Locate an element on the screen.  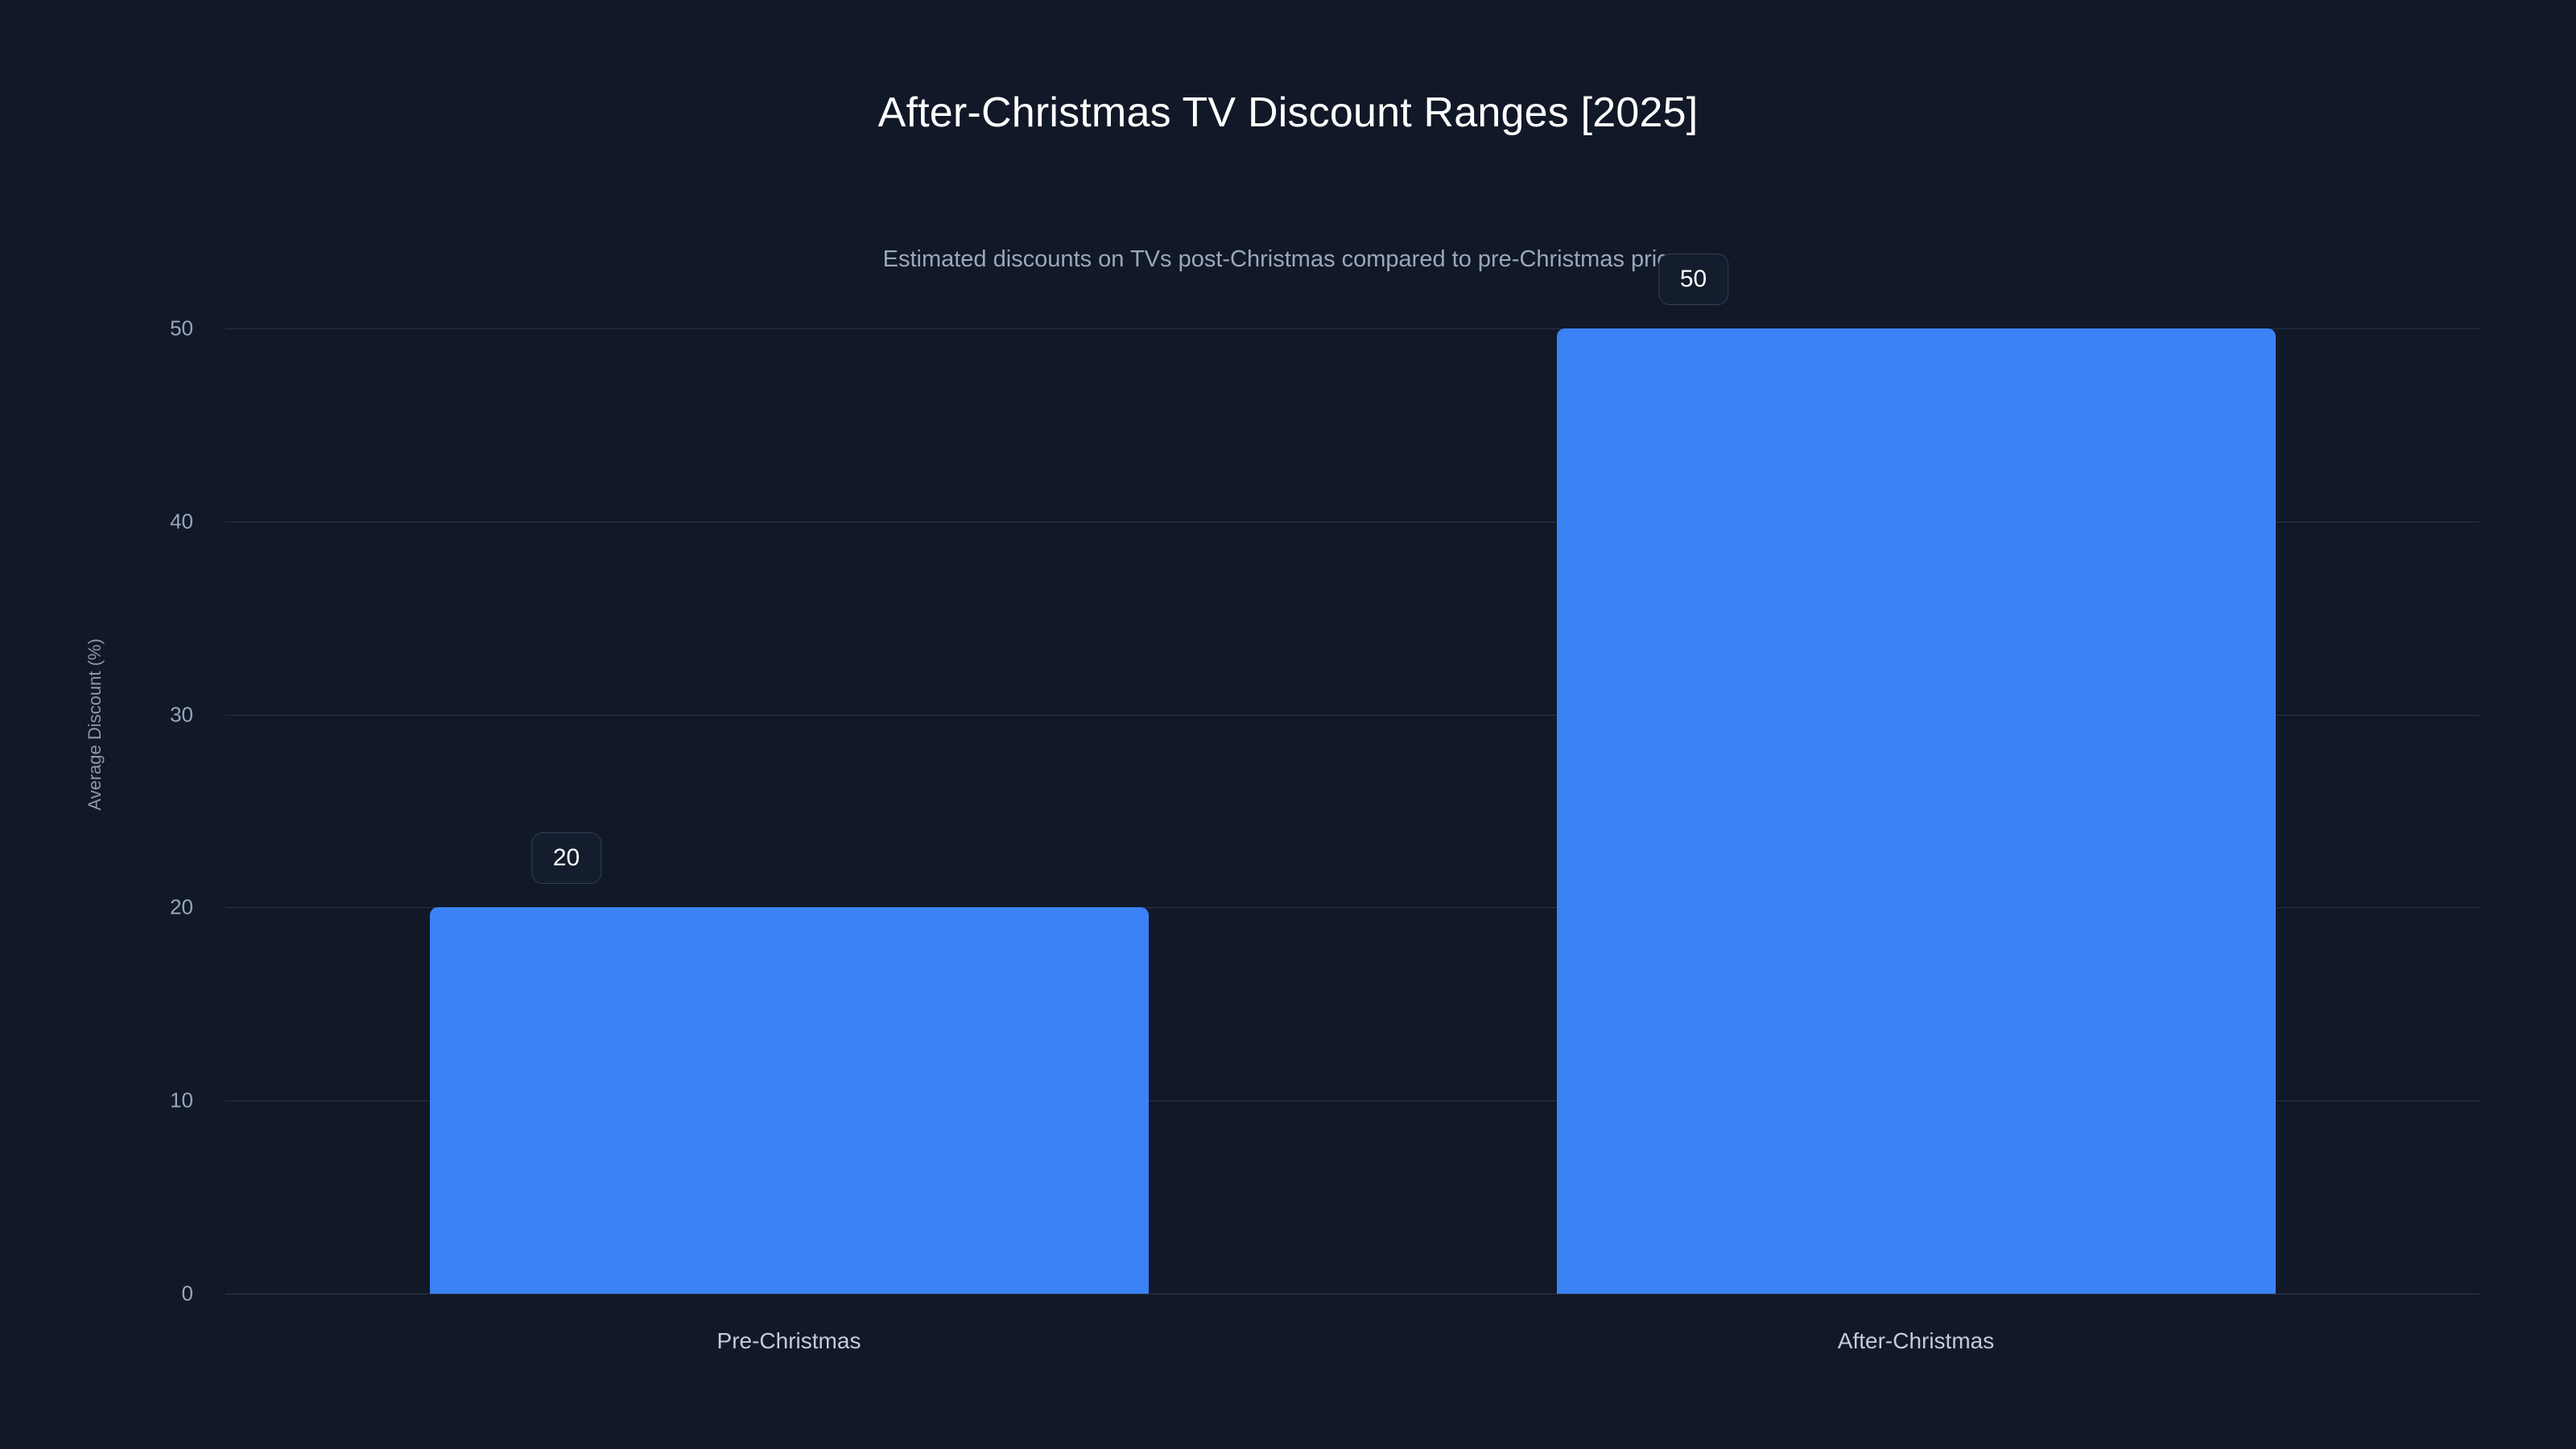
x-axis-tick-label: After-Christmas is located at coordinates (1916, 1340).